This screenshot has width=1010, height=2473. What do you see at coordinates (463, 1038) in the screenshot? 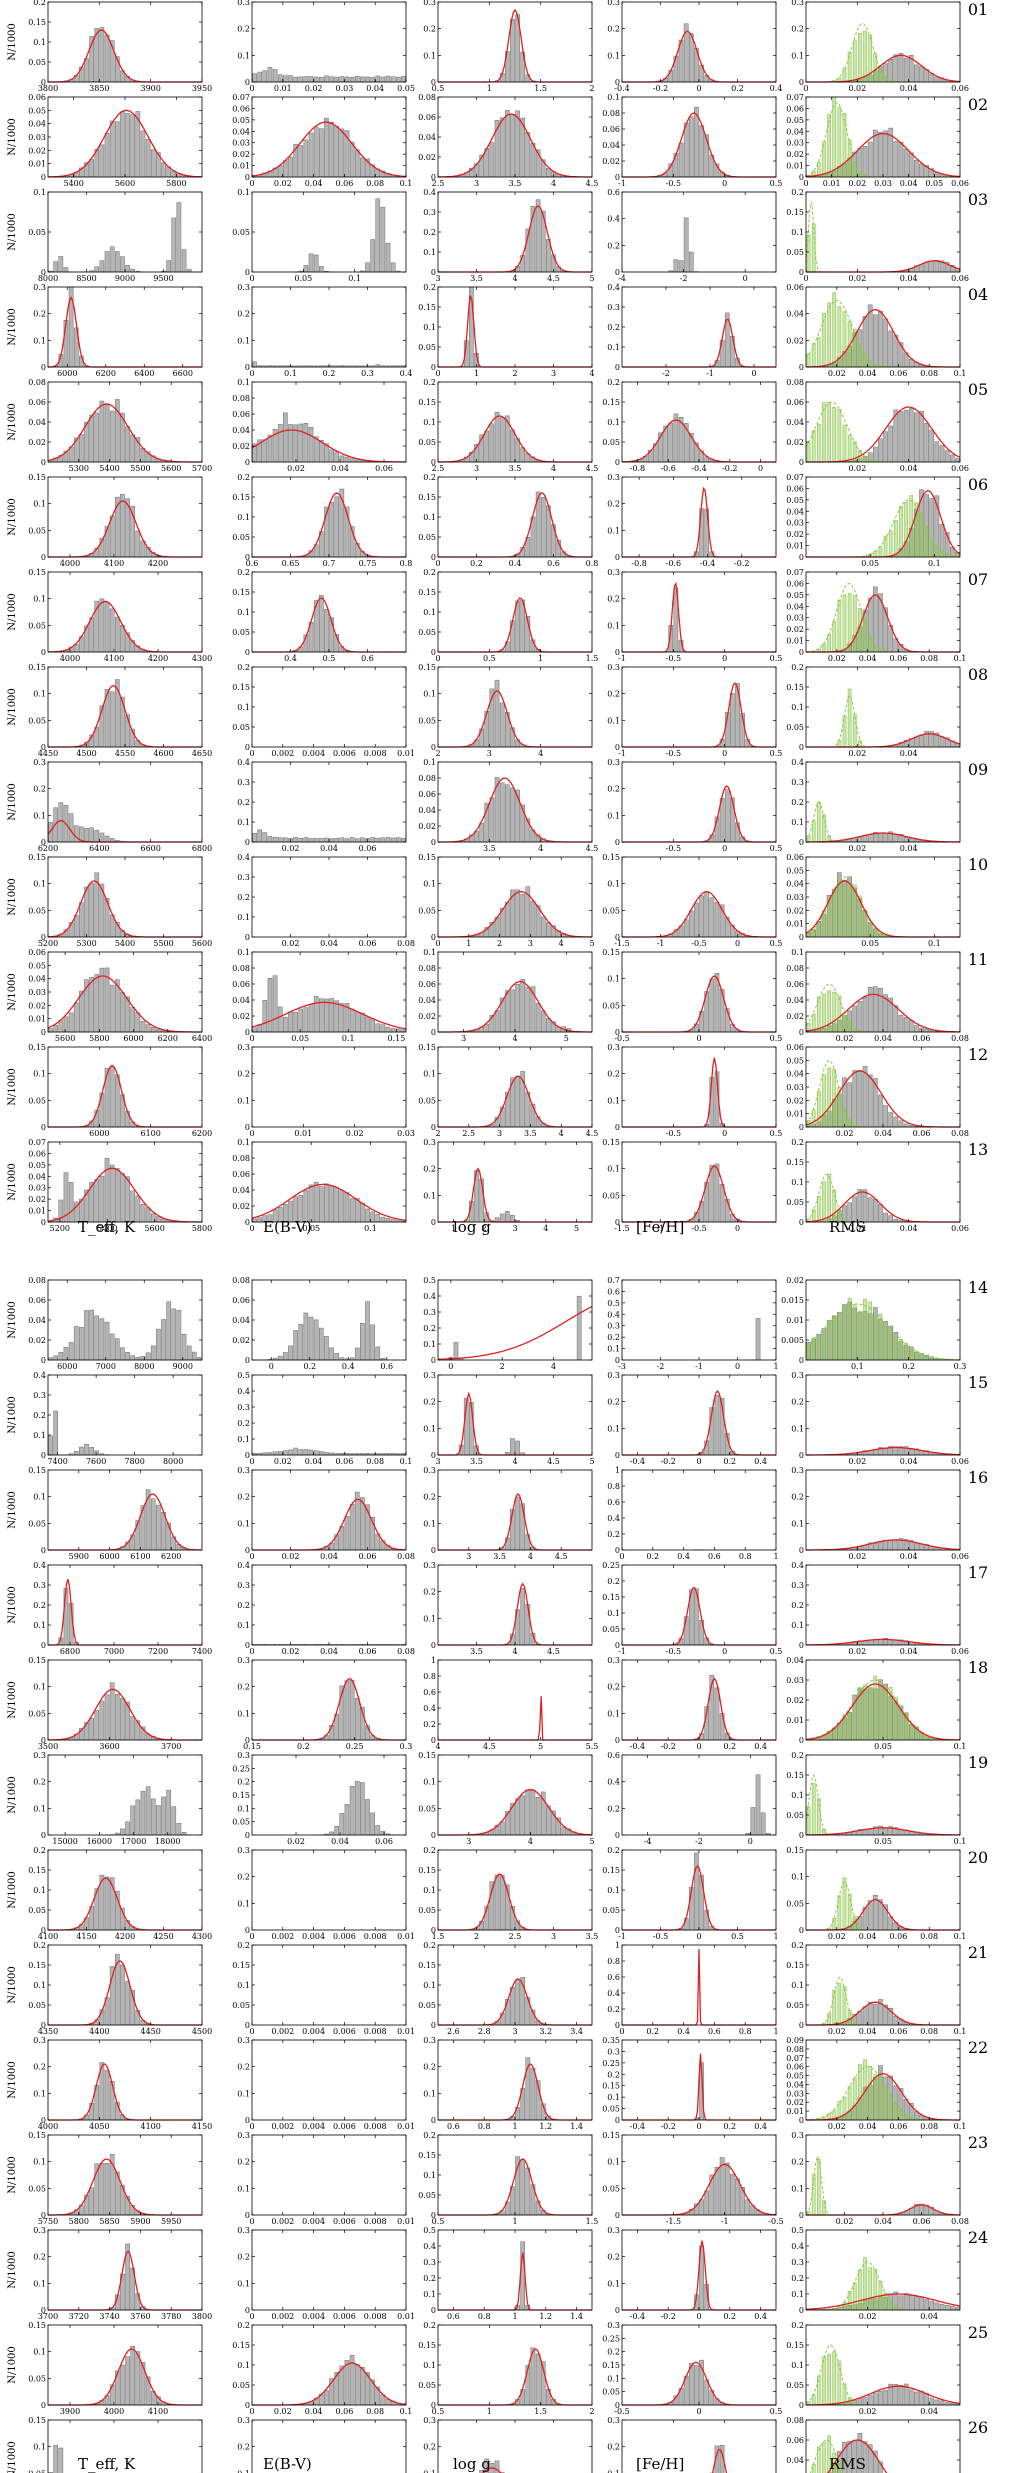
I see `x-tick-label: 3` at bounding box center [463, 1038].